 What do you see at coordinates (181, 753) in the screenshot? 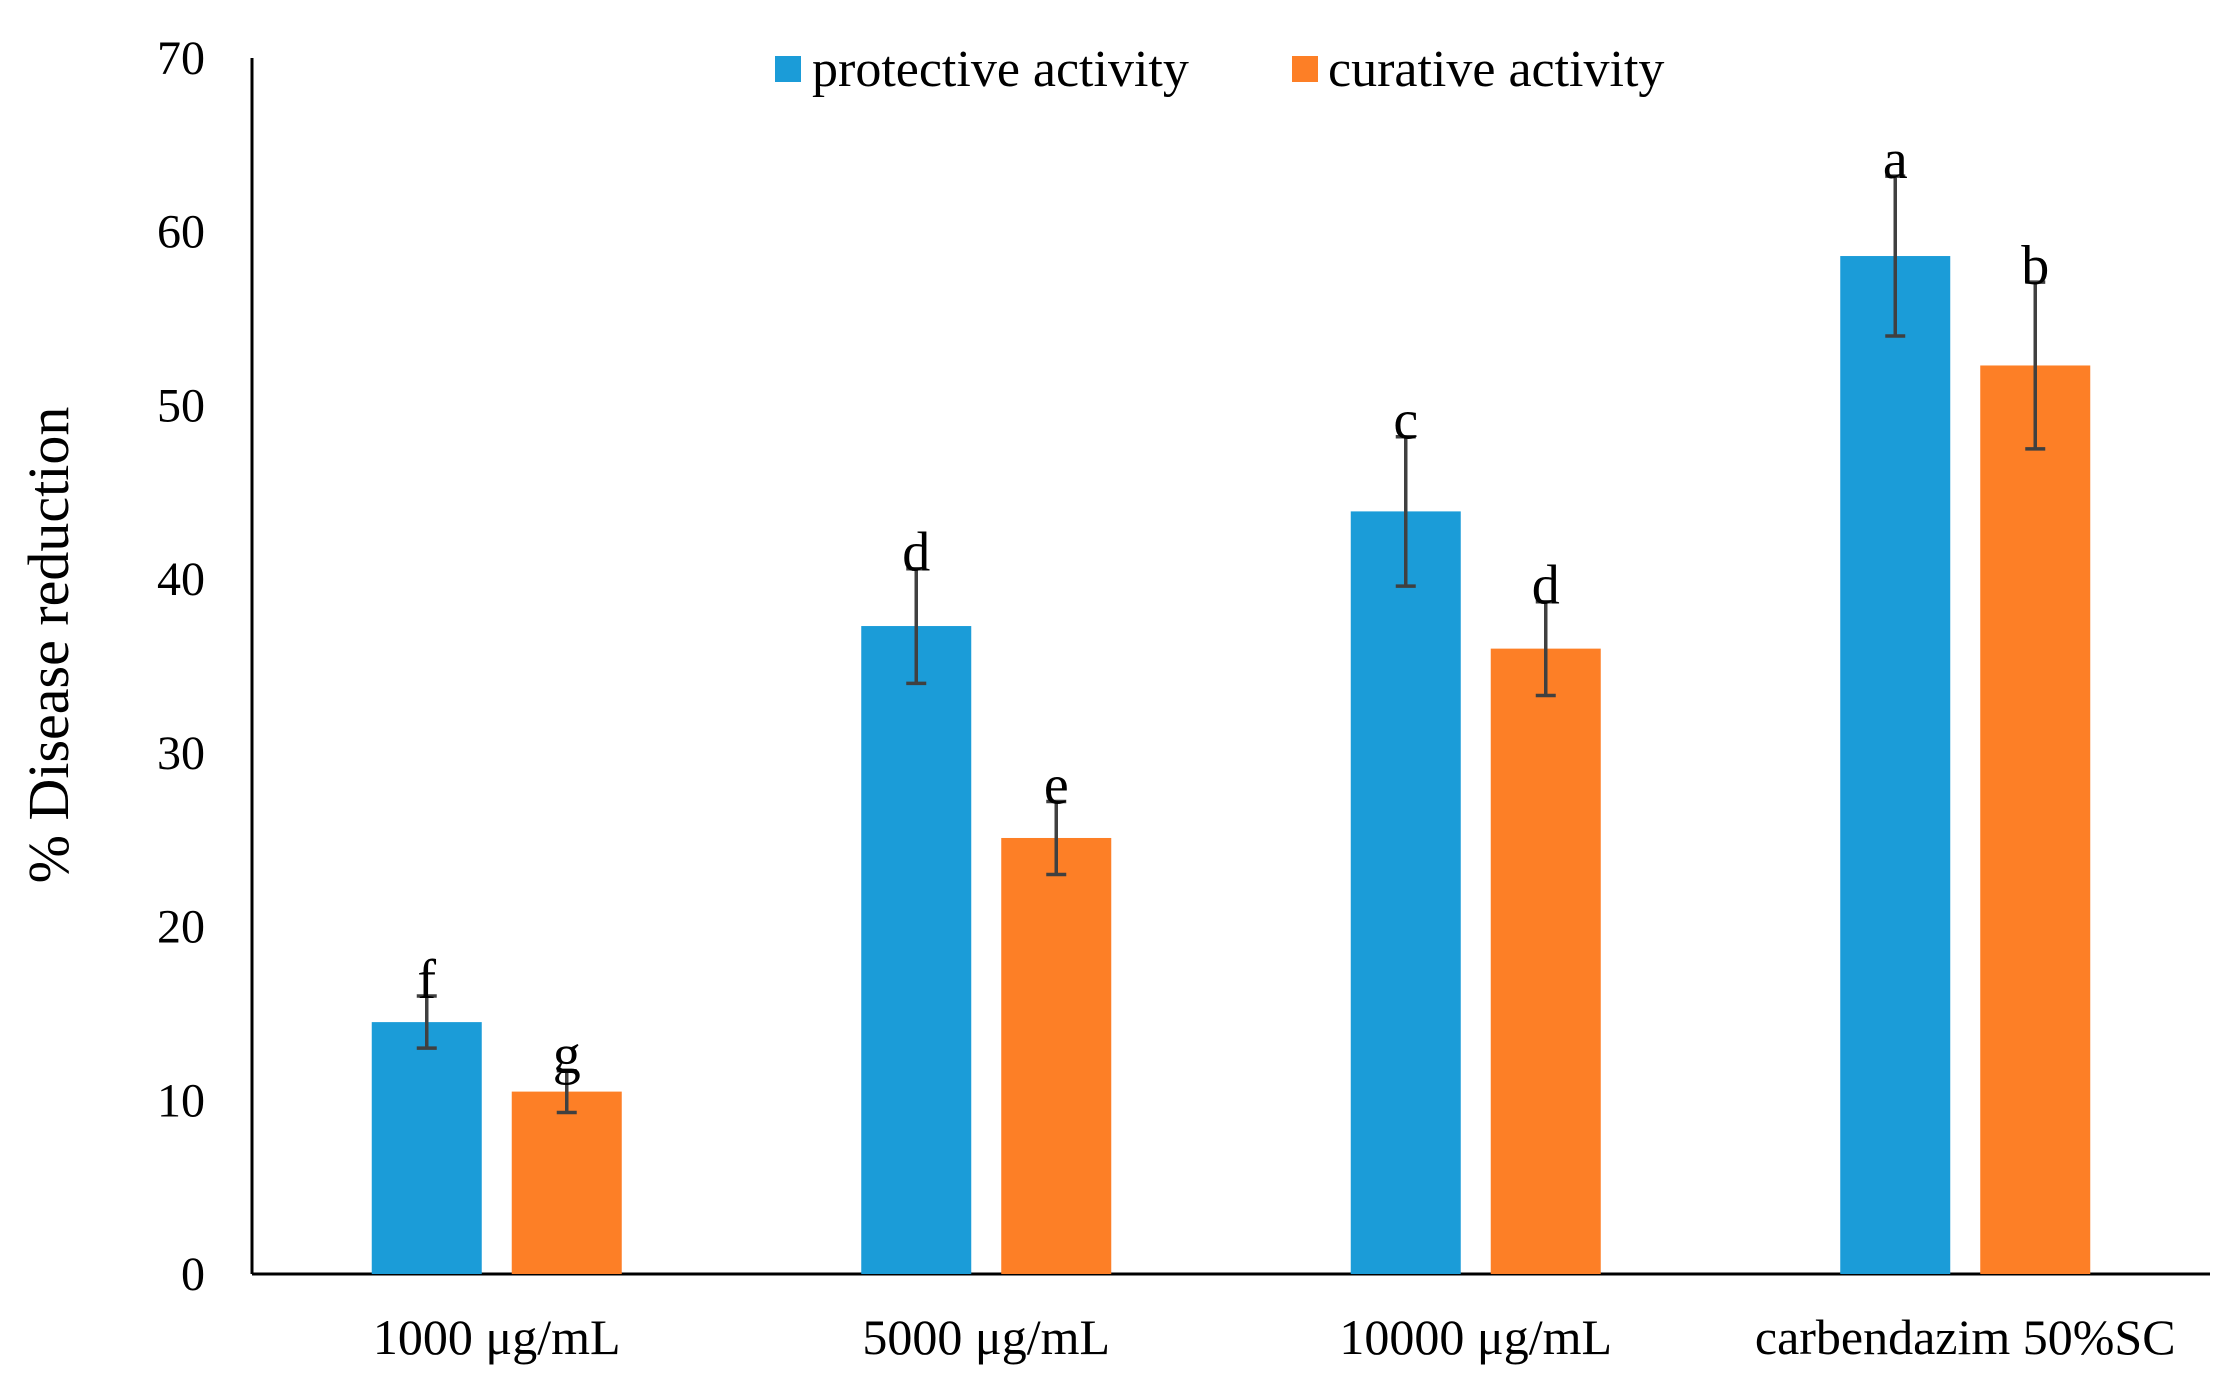
I see `y-tick-label: 30` at bounding box center [181, 753].